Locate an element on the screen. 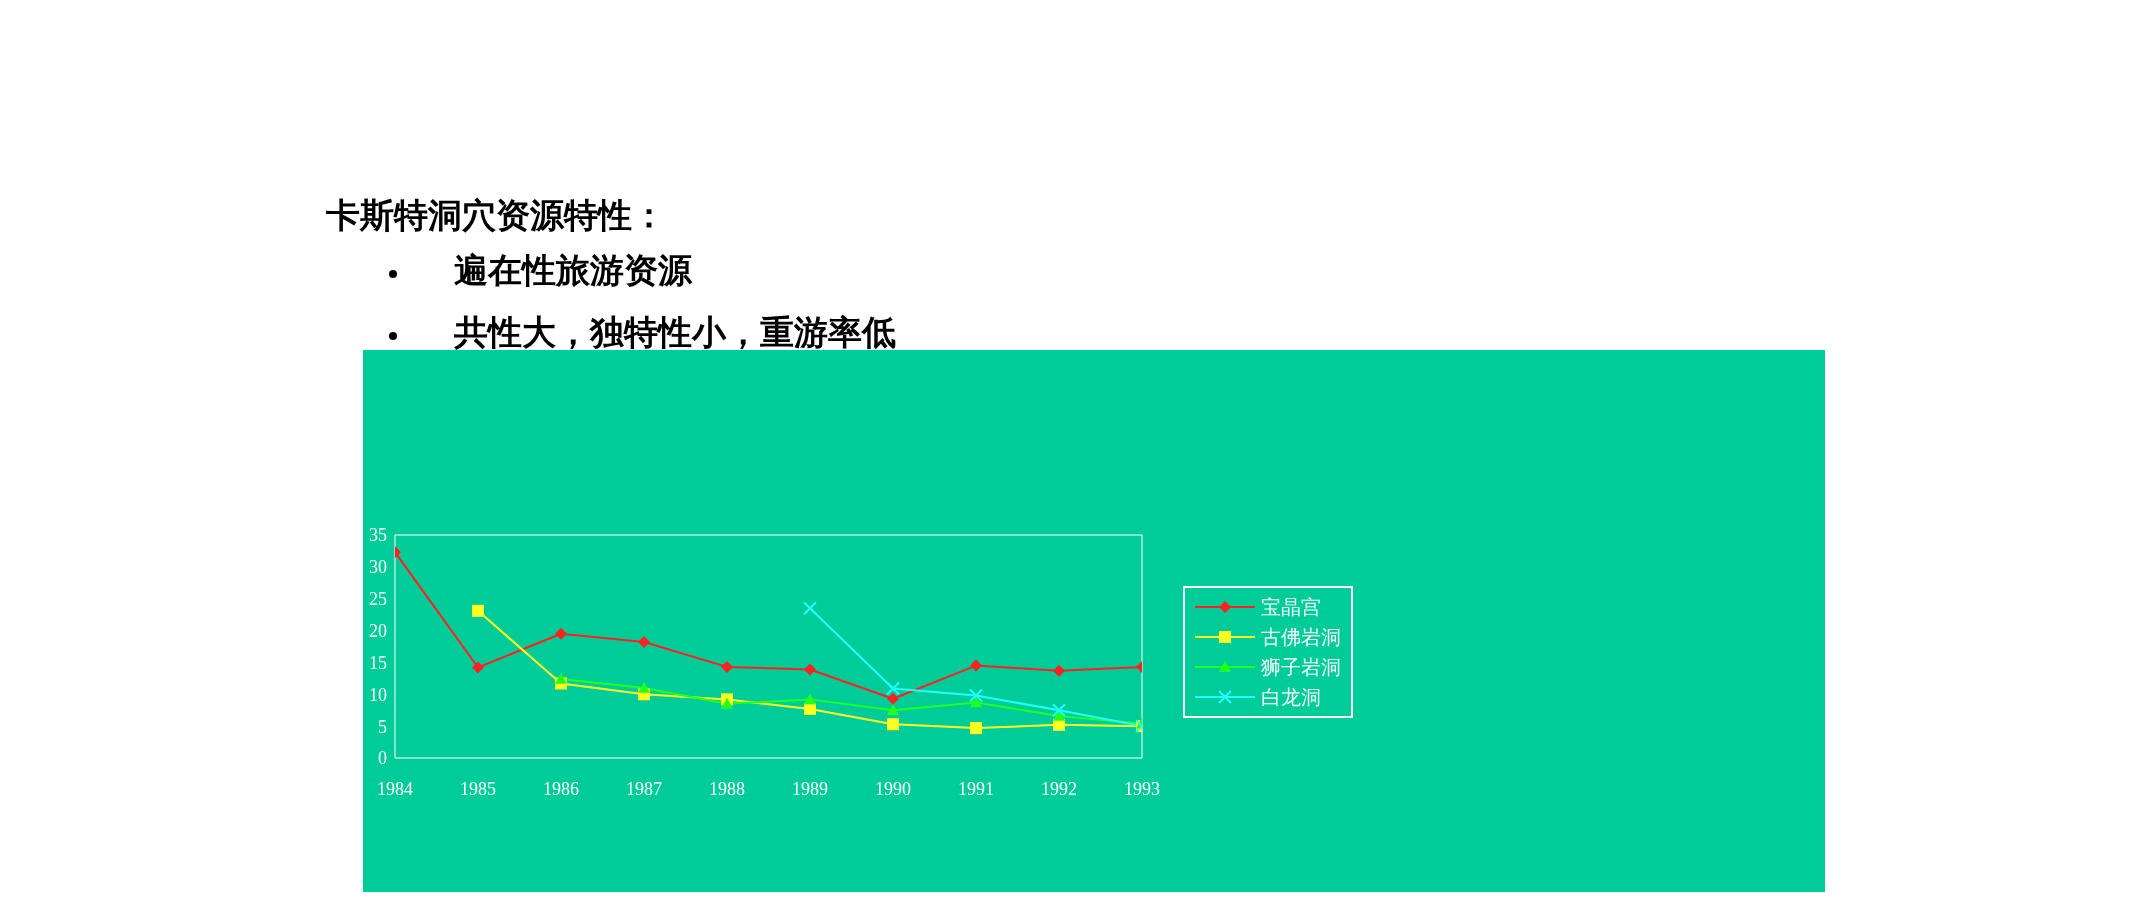 The width and height of the screenshot is (2149, 900). x-tick-label: 1993 is located at coordinates (1142, 788).